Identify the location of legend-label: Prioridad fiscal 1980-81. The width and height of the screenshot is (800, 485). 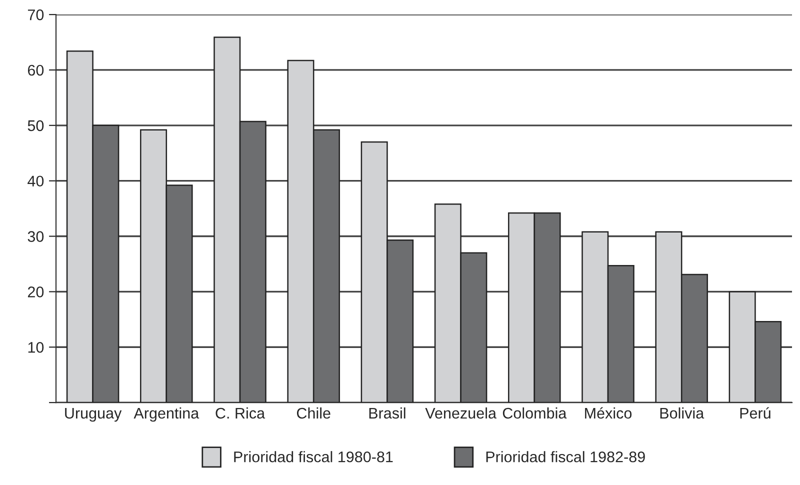
(313, 456).